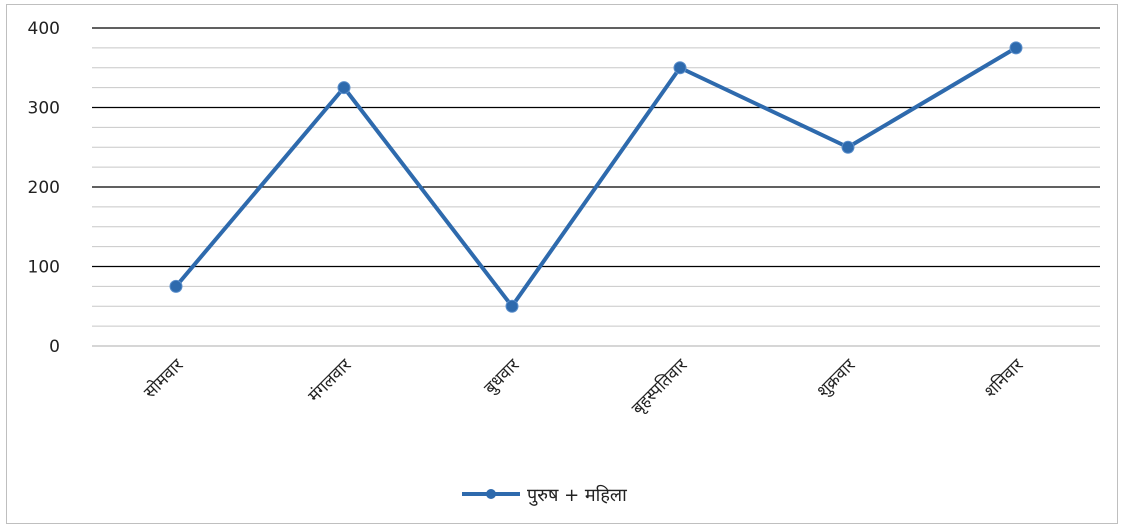 This screenshot has height=529, width=1125. I want to click on x-category-label: बुधवार, so click(502, 377).